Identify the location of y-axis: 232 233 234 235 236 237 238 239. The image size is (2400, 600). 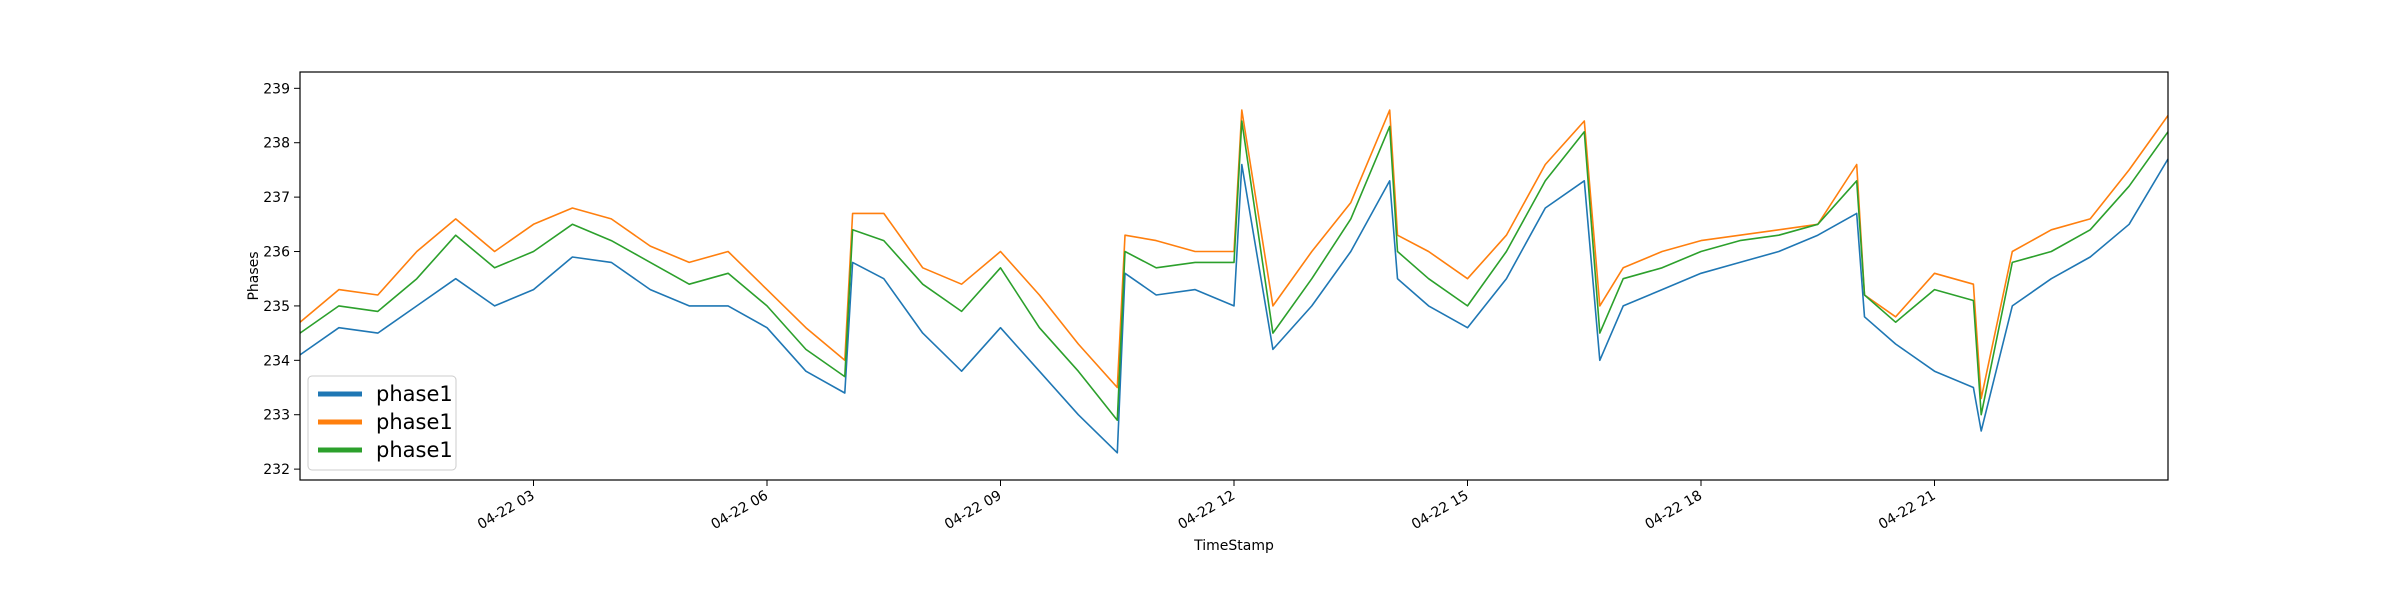
(281, 279).